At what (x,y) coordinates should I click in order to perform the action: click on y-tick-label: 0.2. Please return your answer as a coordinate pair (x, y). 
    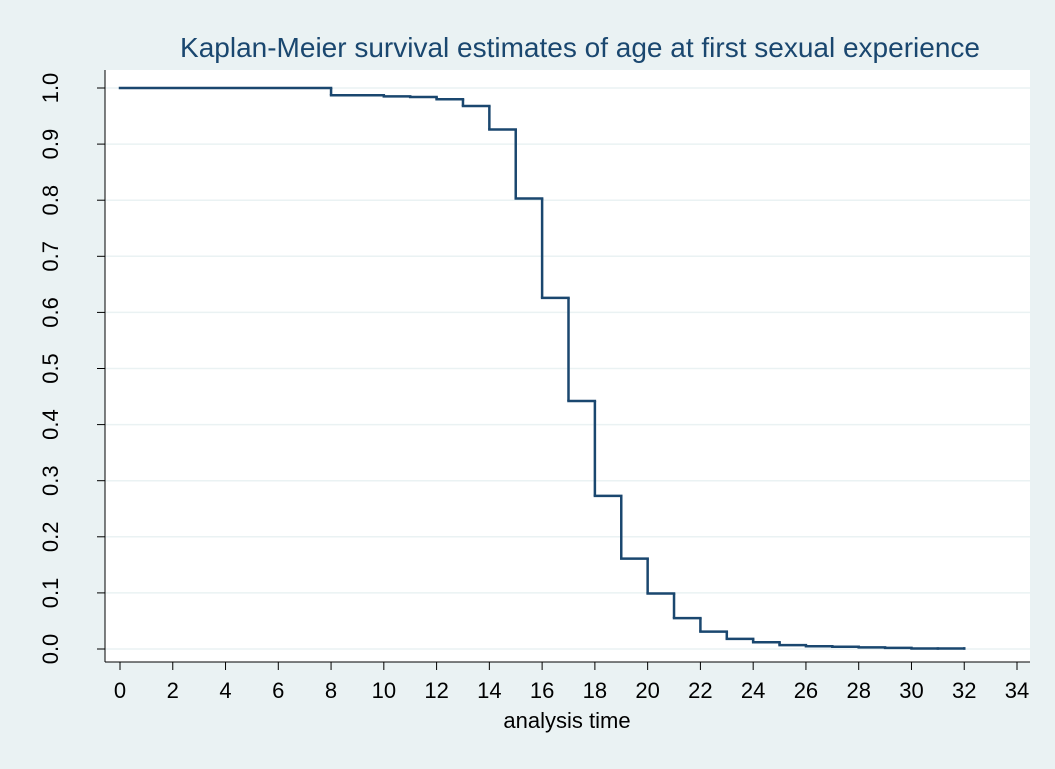
    Looking at the image, I should click on (50, 537).